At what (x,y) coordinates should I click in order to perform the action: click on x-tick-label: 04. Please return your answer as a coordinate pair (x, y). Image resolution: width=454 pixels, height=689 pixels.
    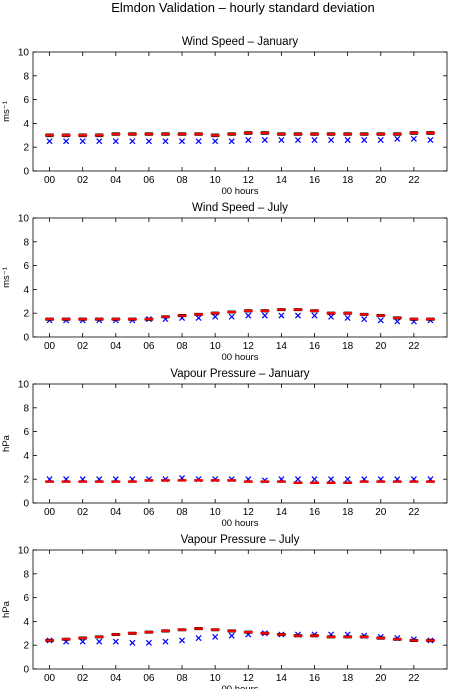
    Looking at the image, I should click on (116, 512).